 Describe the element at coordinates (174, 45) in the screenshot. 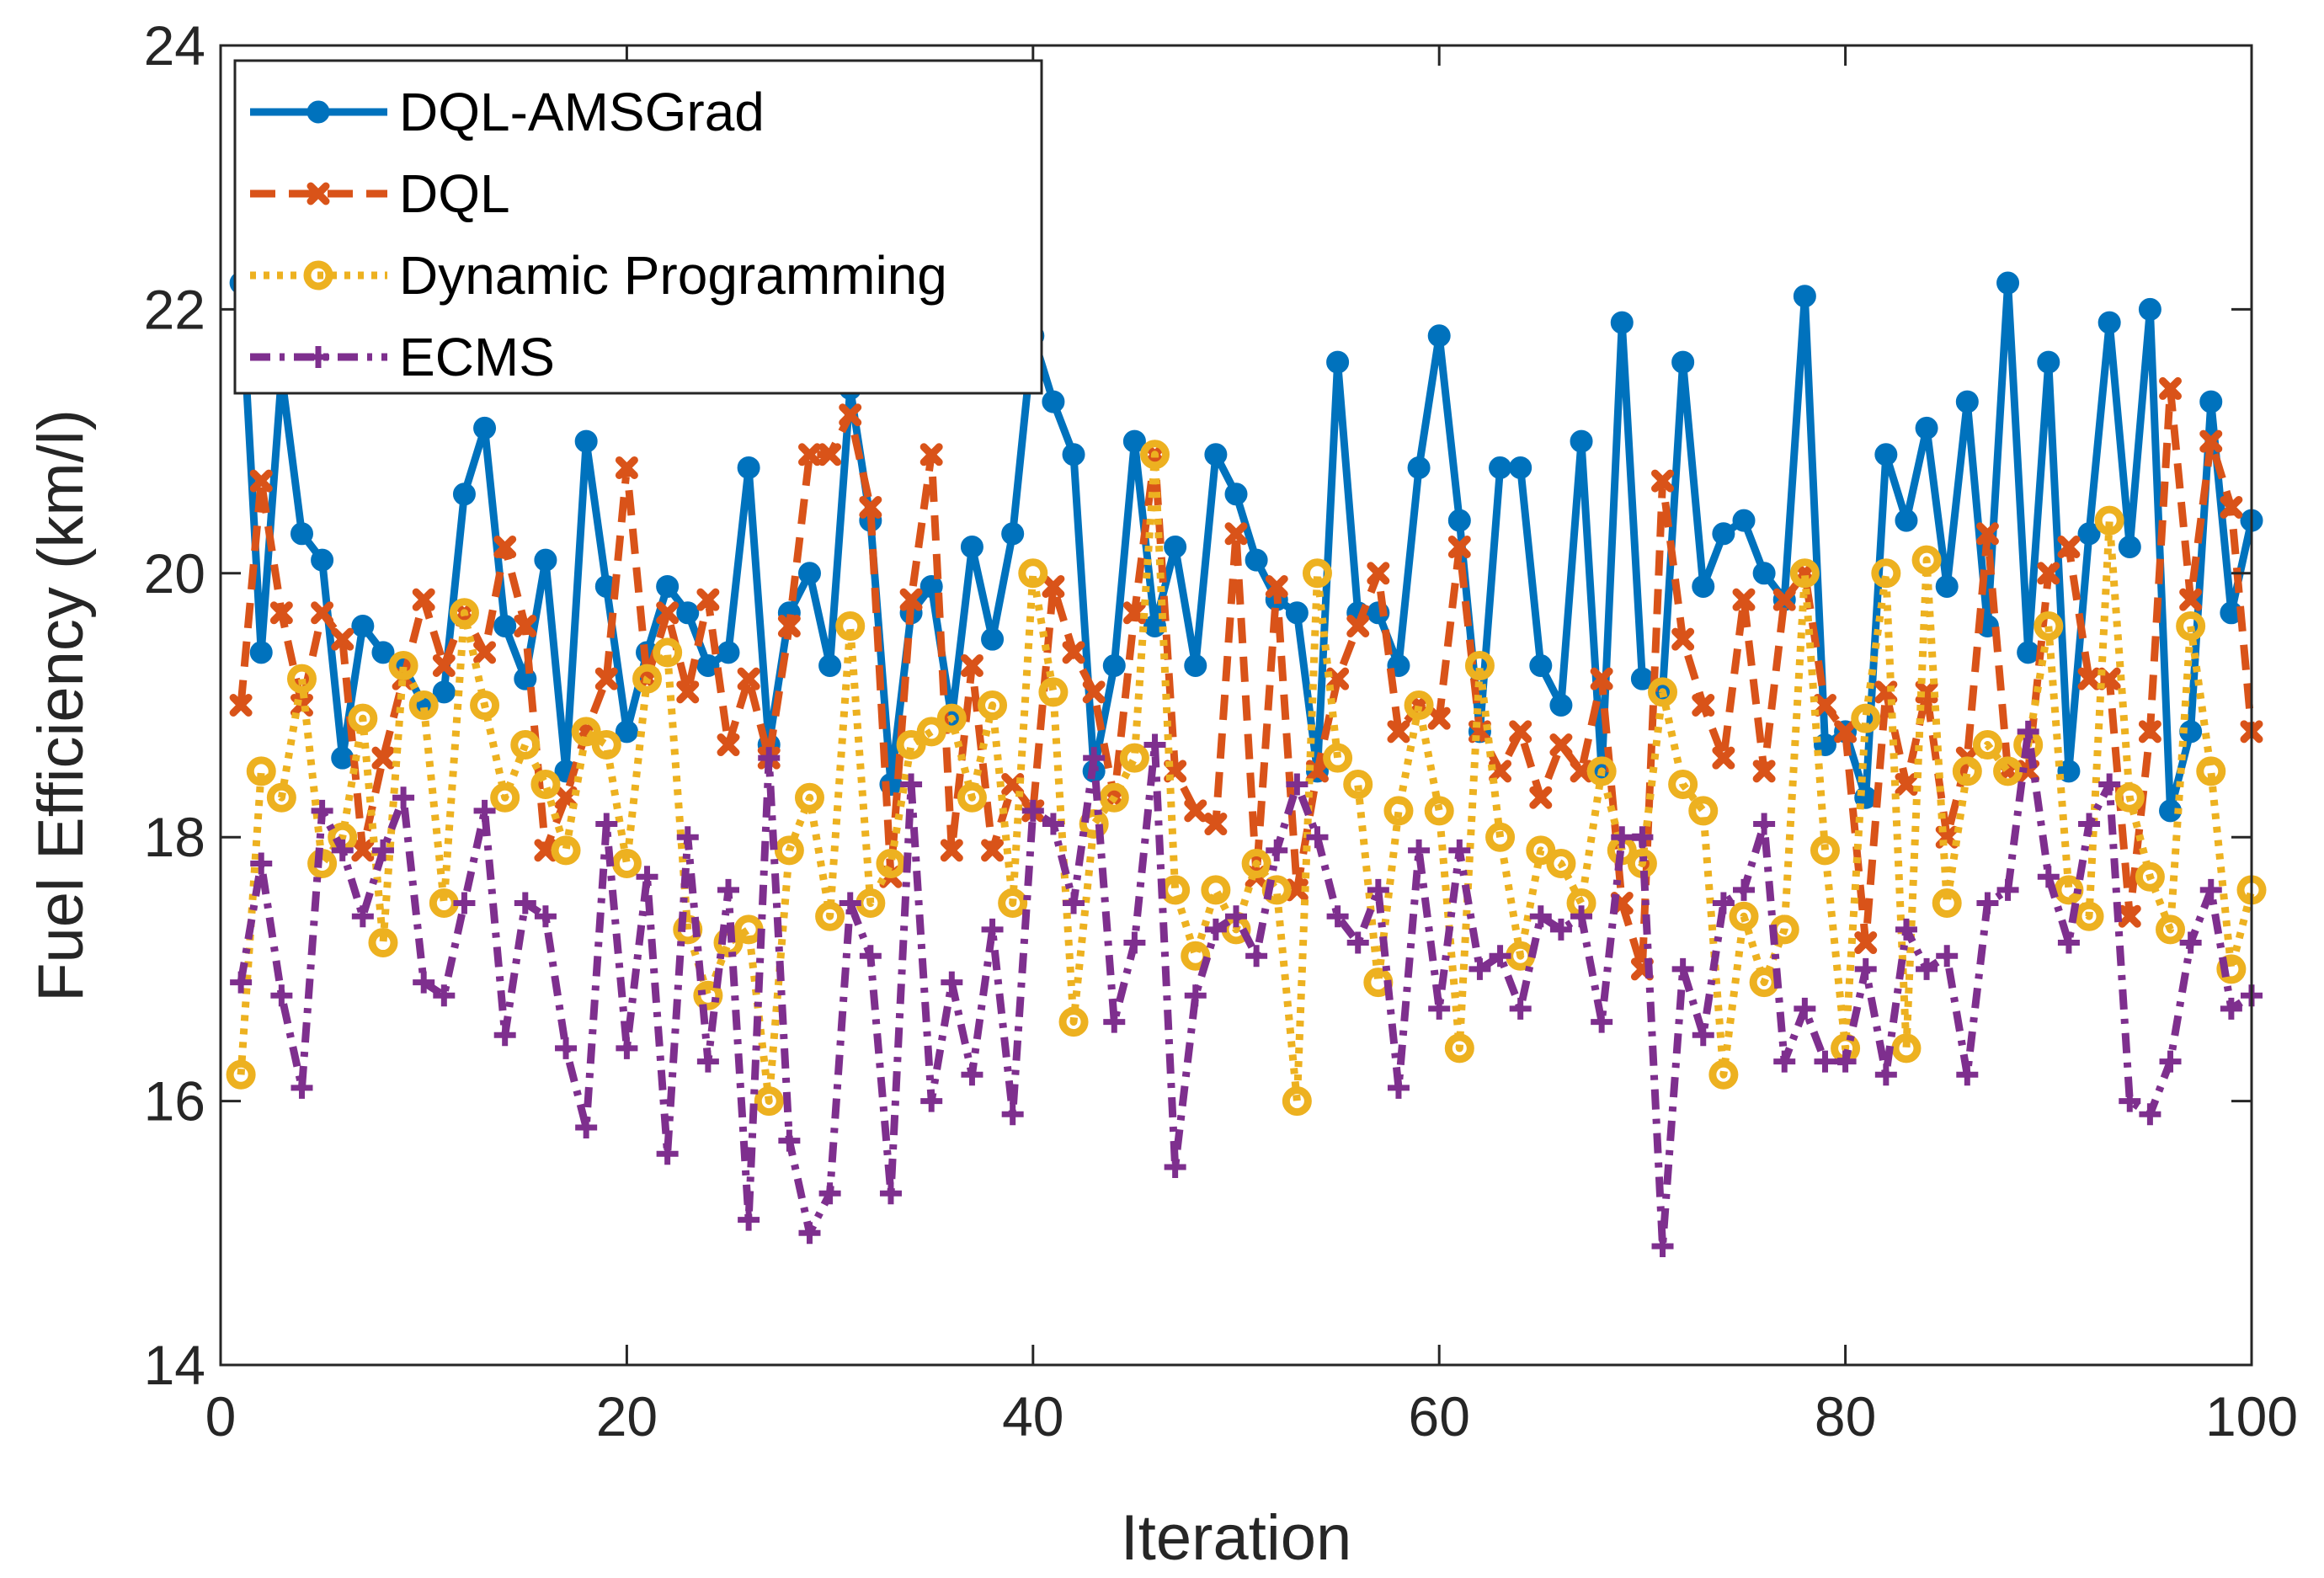

I see `y-tick-label: 24` at that location.